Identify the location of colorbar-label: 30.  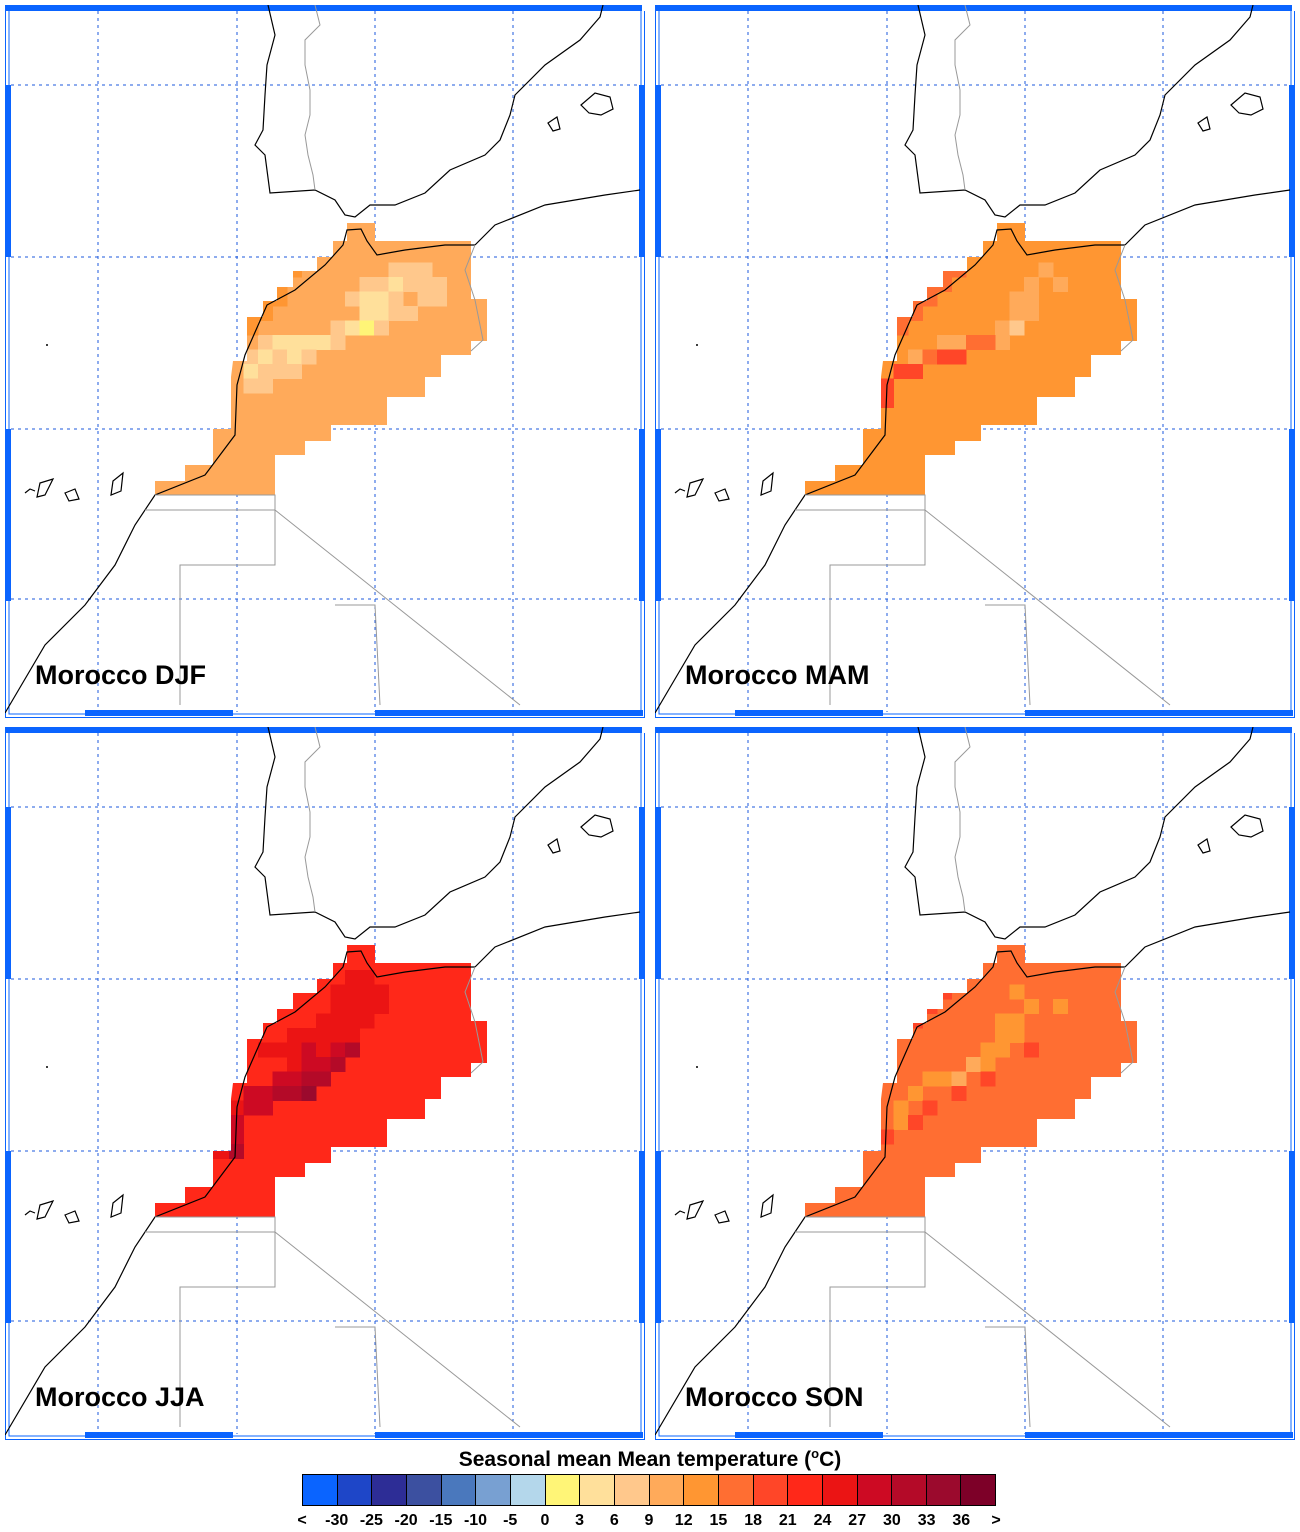
(891, 1520).